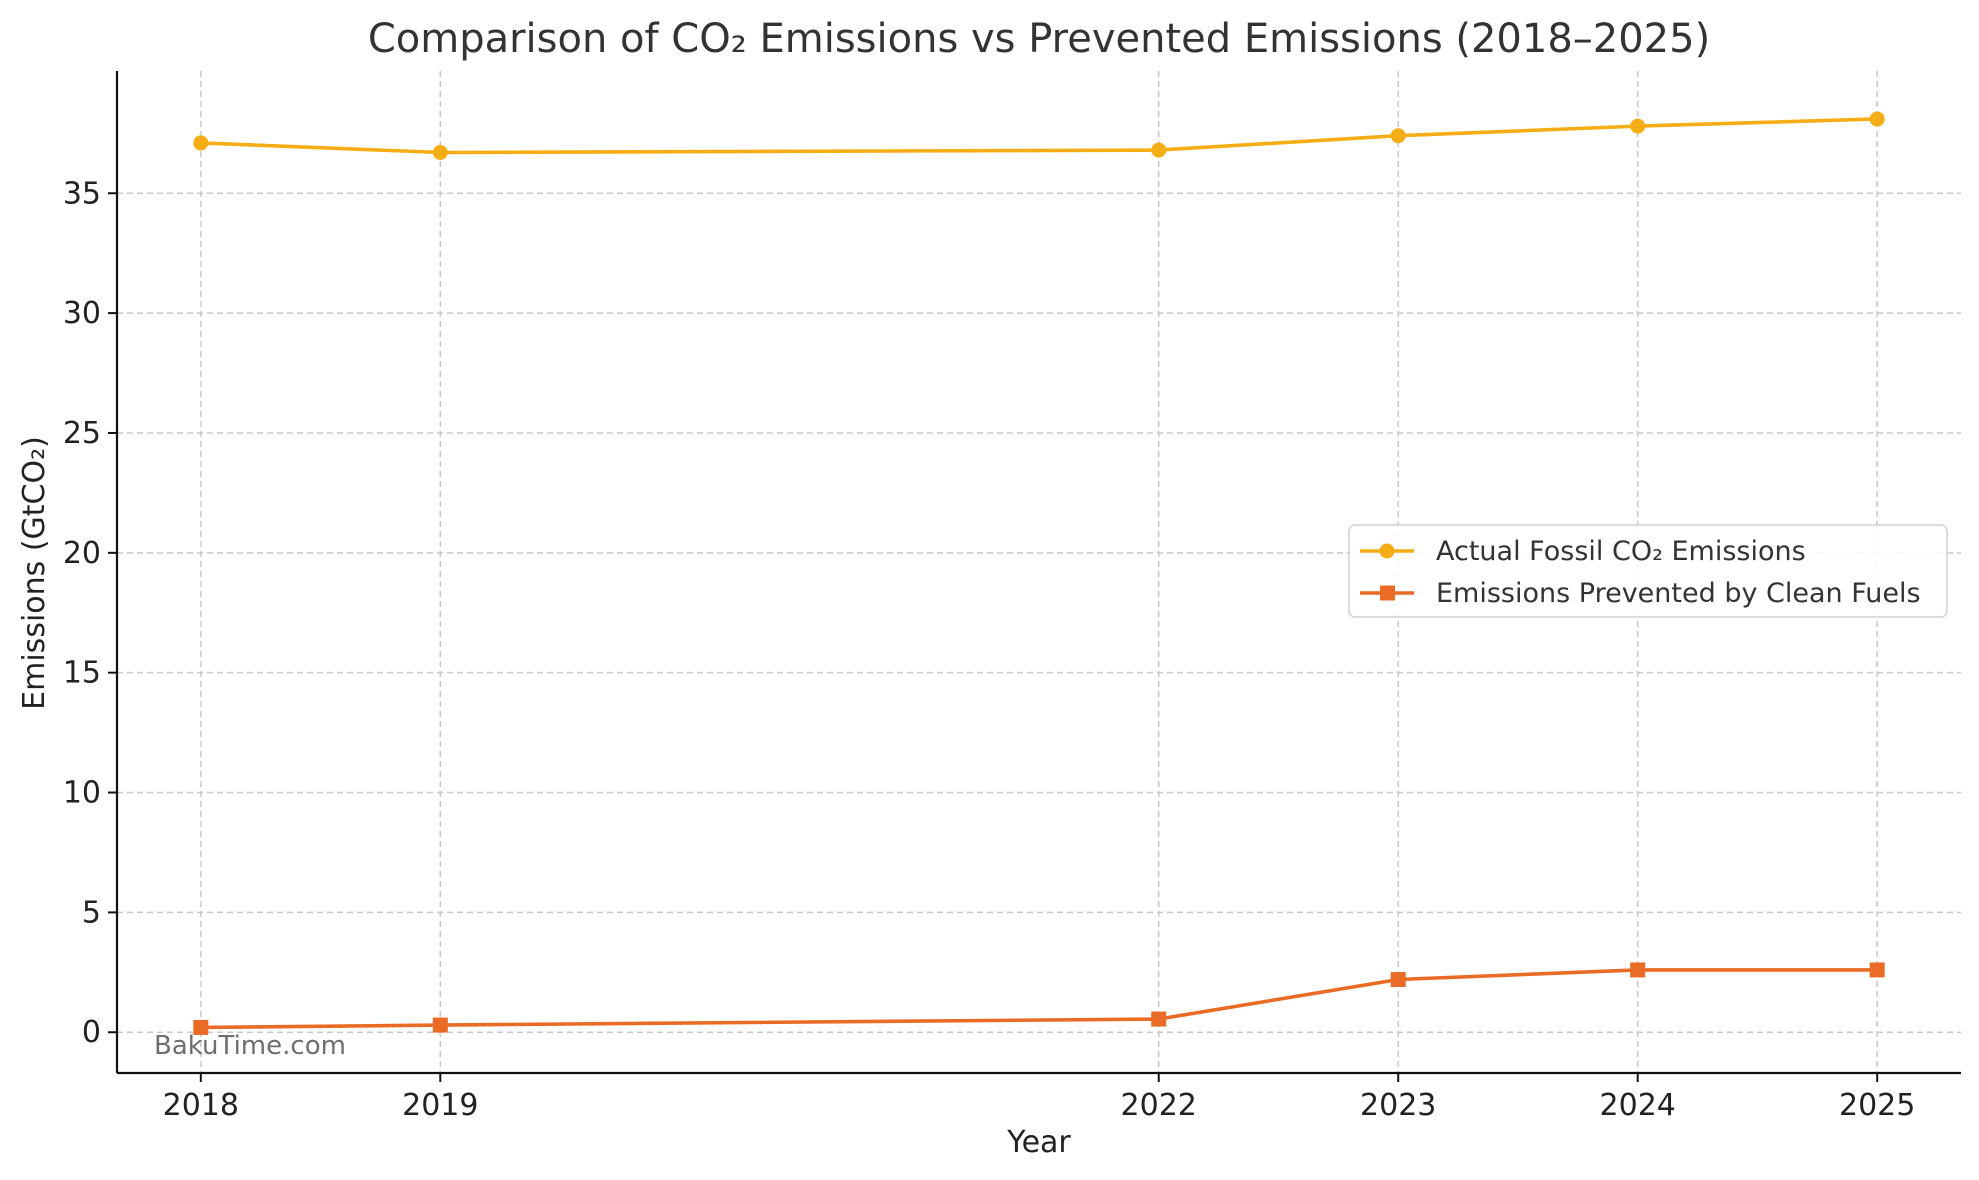  I want to click on x-tick-label: 2024, so click(1638, 1105).